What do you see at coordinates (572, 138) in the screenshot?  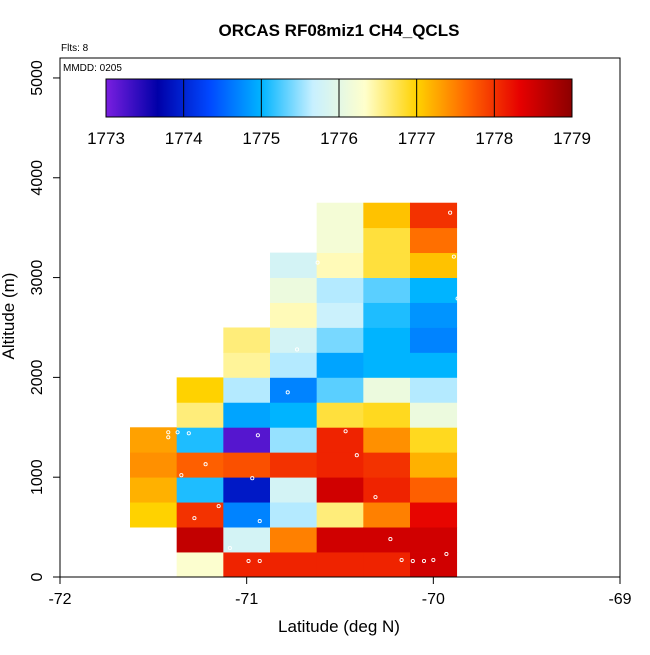 I see `colorbar-tick-label: 1779` at bounding box center [572, 138].